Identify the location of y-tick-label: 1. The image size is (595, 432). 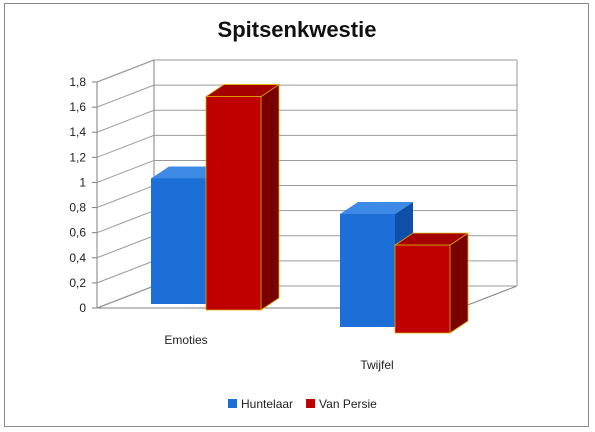
(82, 182).